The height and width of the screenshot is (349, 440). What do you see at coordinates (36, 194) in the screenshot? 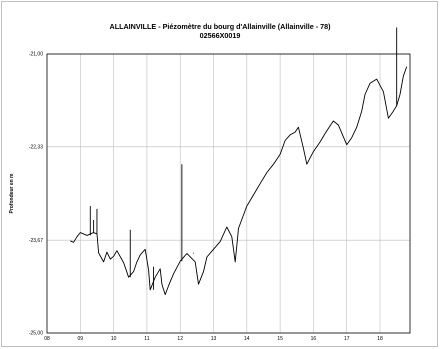
I see `y-axis-ticks: -21,00 -22,33 -23,67 -25,00` at bounding box center [36, 194].